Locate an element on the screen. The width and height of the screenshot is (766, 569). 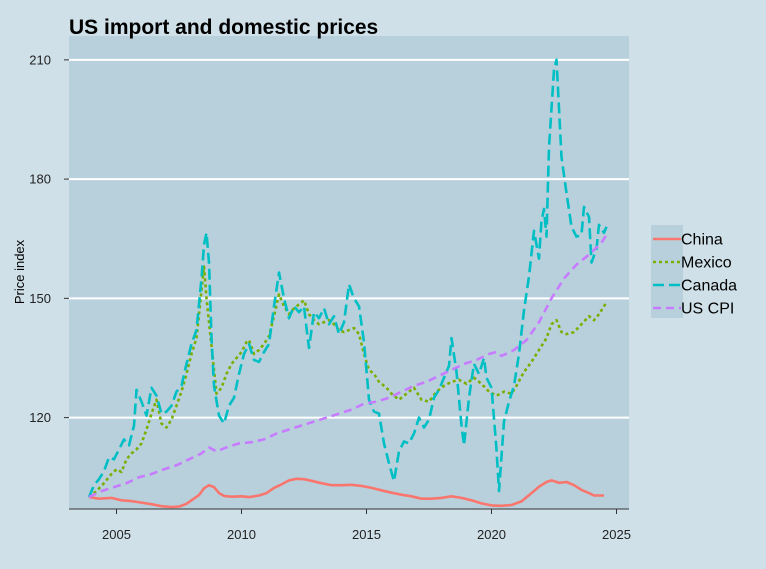
x-tick-label-2005: 2005 is located at coordinates (116, 534).